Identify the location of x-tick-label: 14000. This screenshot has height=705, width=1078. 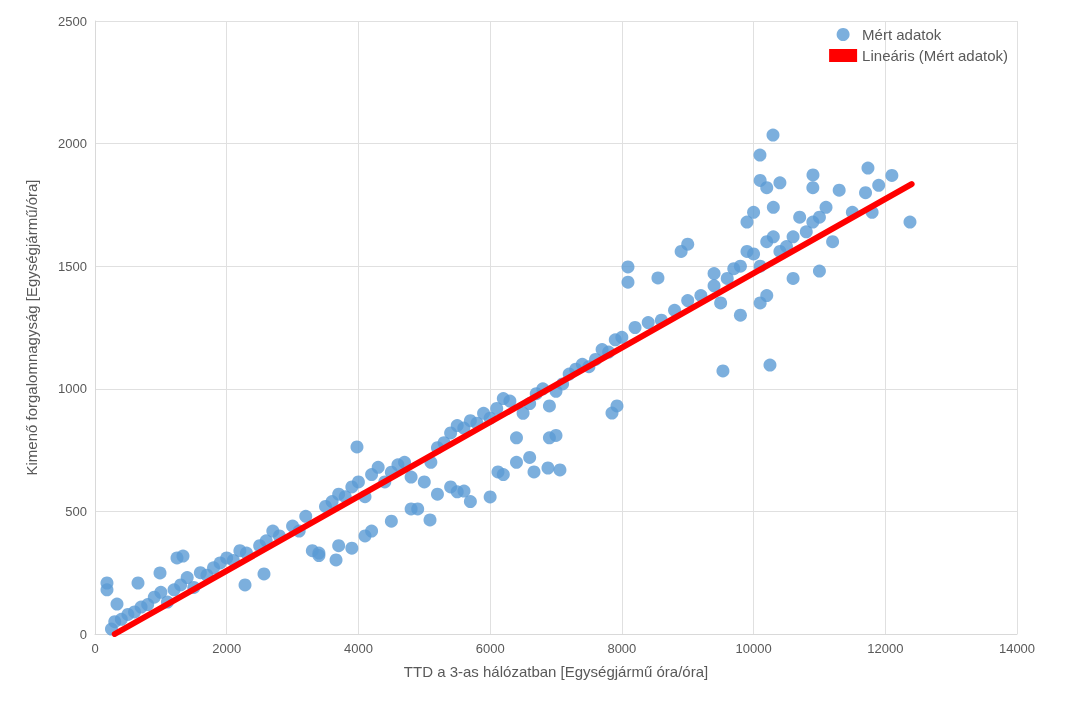
(1017, 648).